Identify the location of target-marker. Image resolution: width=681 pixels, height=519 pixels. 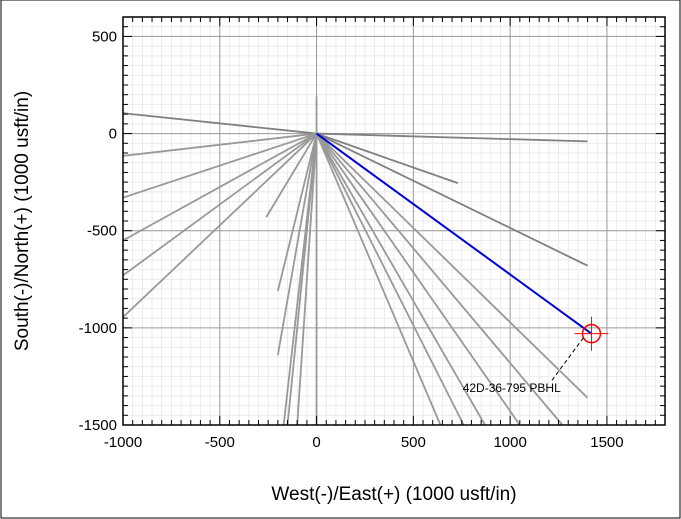
(579, 349).